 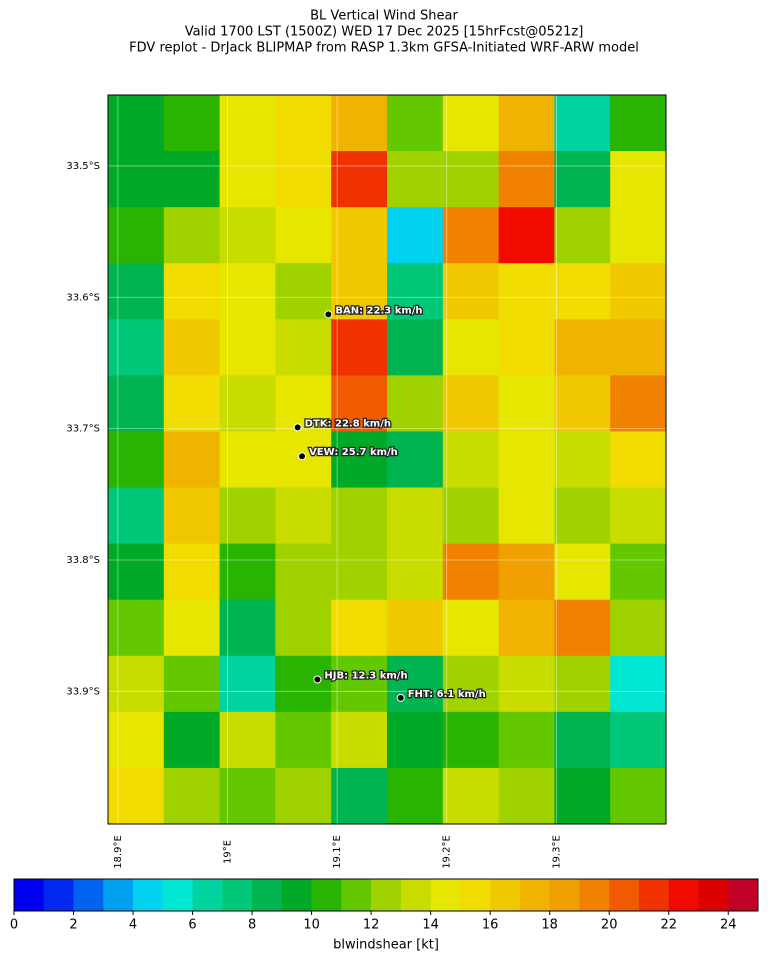 What do you see at coordinates (311, 925) in the screenshot?
I see `colorbar-tick-label: 10` at bounding box center [311, 925].